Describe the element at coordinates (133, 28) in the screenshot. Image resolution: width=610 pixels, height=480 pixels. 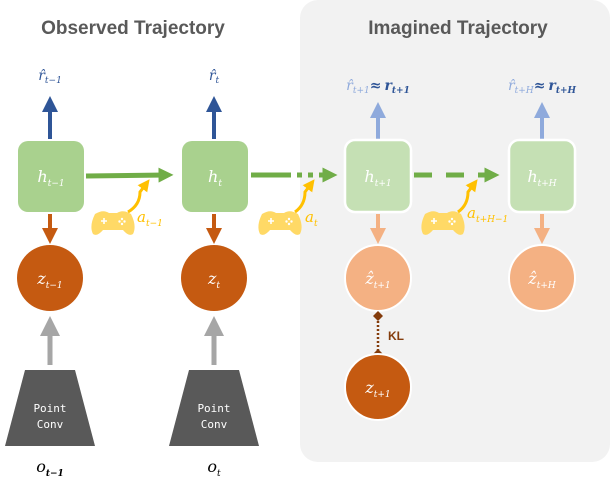
I see `observed-title: Observed Trajectory` at that location.